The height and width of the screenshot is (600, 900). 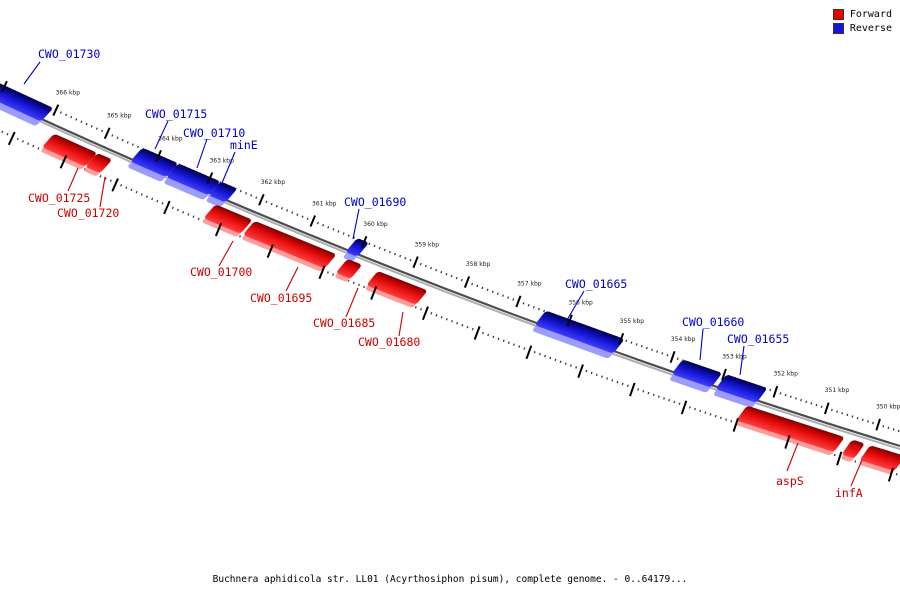 What do you see at coordinates (862, 21) in the screenshot?
I see `legend: Forward Reverse` at bounding box center [862, 21].